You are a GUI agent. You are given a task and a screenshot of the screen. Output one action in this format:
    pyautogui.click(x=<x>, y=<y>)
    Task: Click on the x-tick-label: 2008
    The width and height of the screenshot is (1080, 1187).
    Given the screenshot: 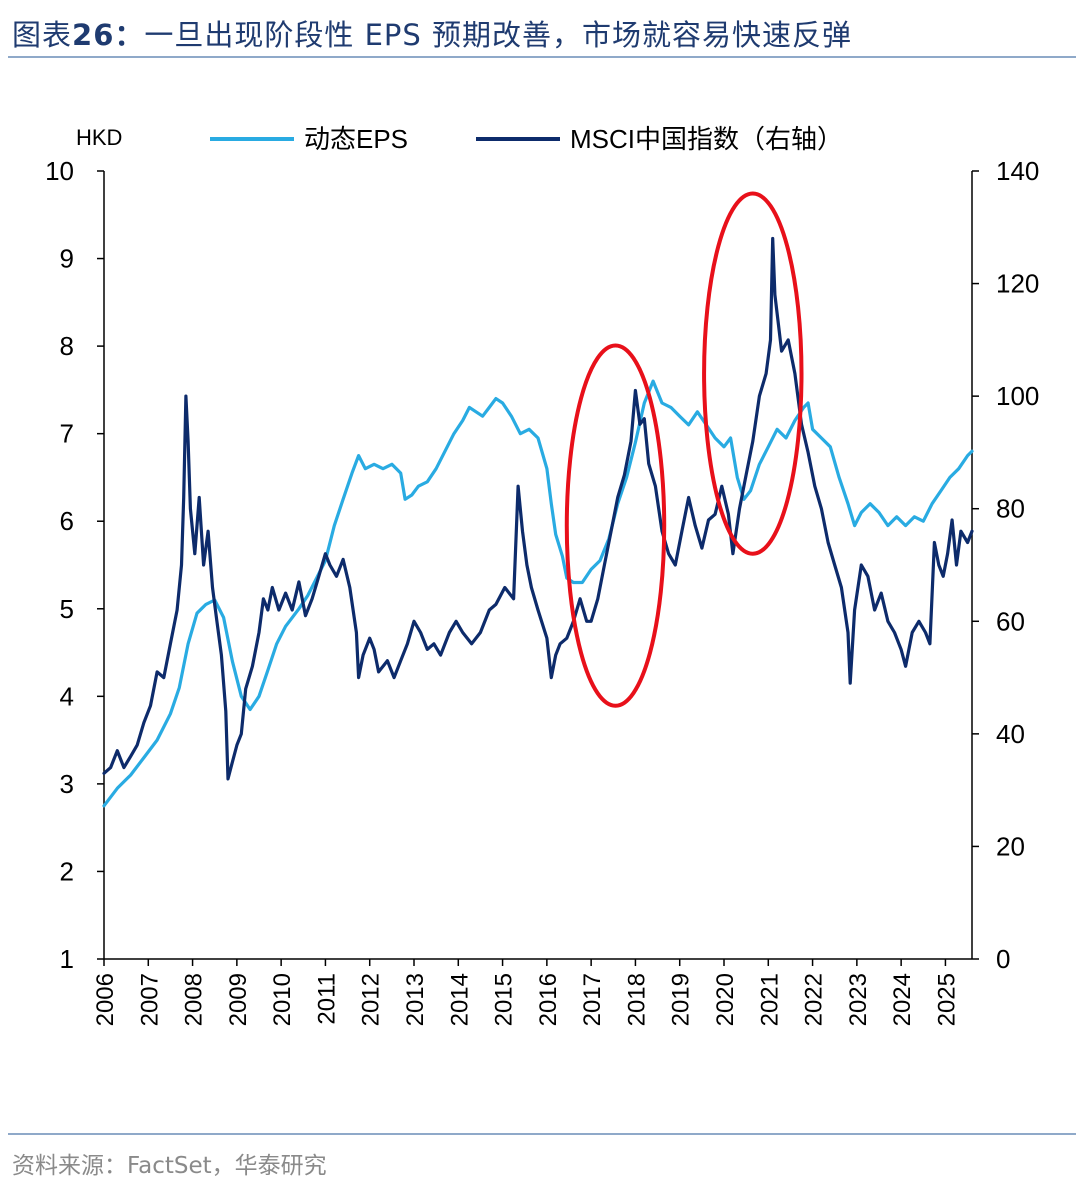 What is the action you would take?
    pyautogui.click(x=194, y=999)
    